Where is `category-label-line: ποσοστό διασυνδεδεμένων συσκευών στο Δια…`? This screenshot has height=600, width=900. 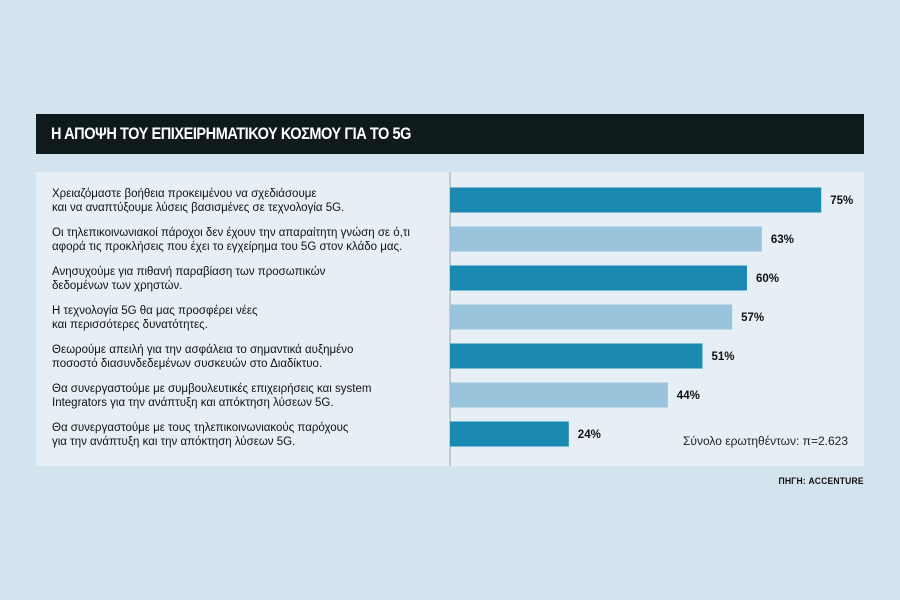
category-label-line: ποσοστό διασυνδεδεμένων συσκευών στο Δια… is located at coordinates (187, 364).